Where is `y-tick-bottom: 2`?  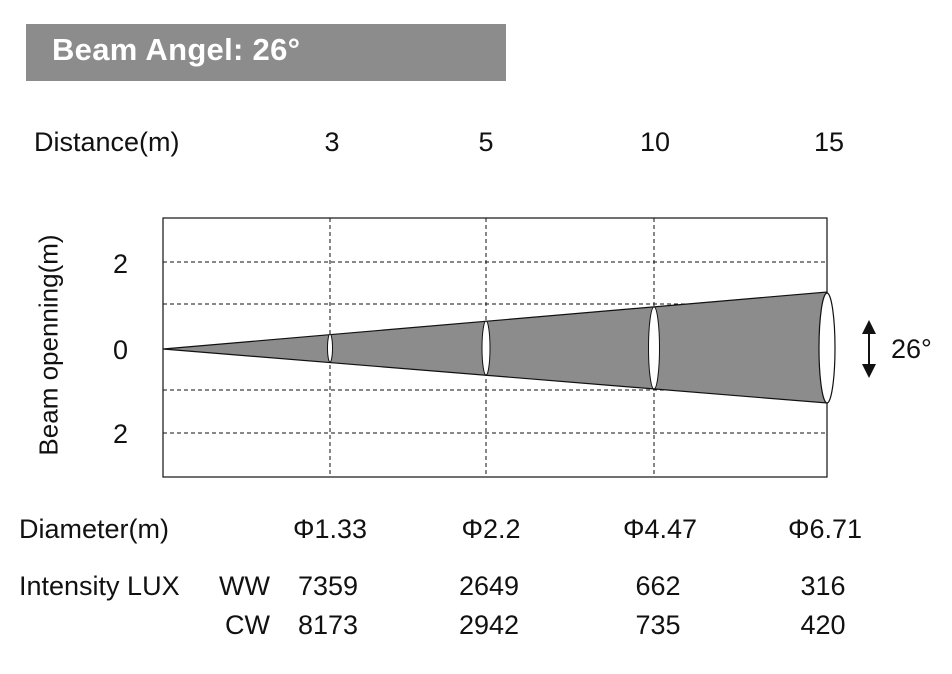 y-tick-bottom: 2 is located at coordinates (121, 434).